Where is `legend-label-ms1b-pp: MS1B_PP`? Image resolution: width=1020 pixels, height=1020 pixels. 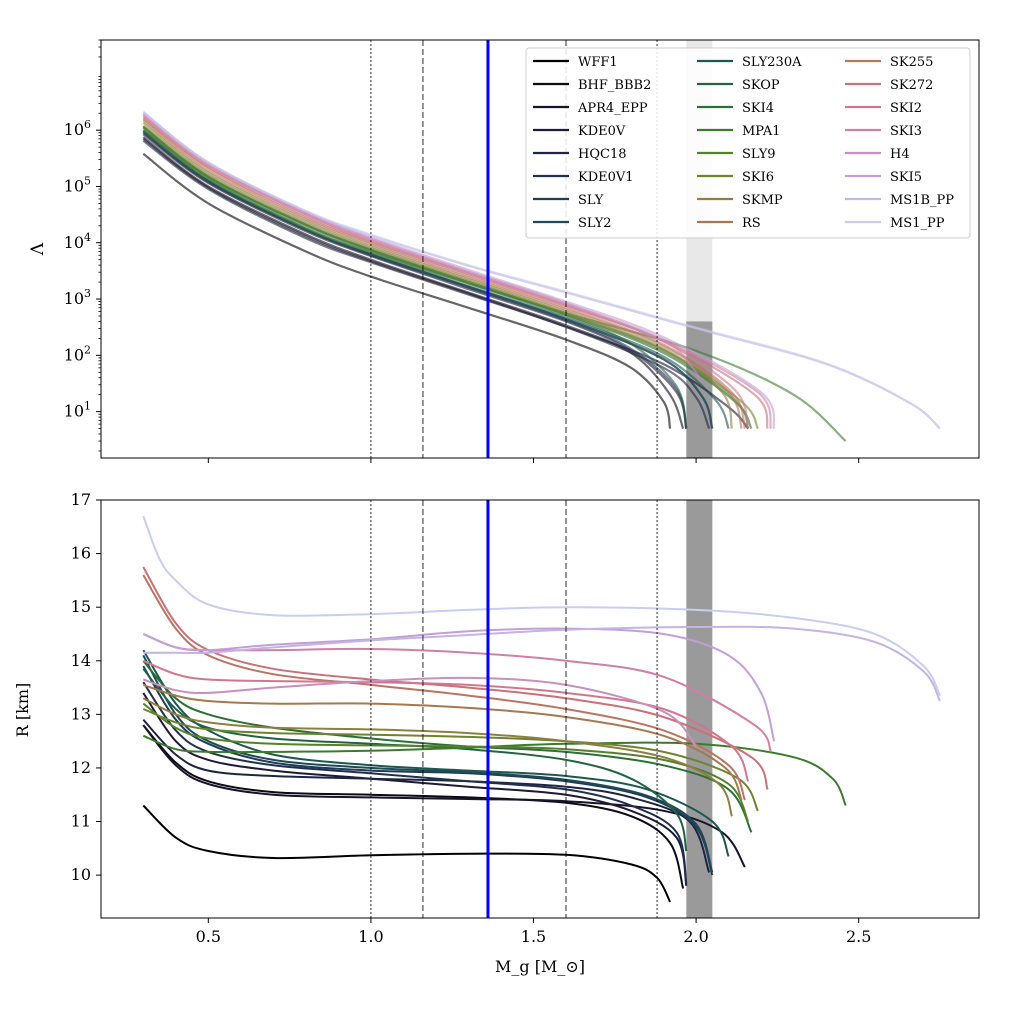
legend-label-ms1b-pp: MS1B_PP is located at coordinates (922, 200).